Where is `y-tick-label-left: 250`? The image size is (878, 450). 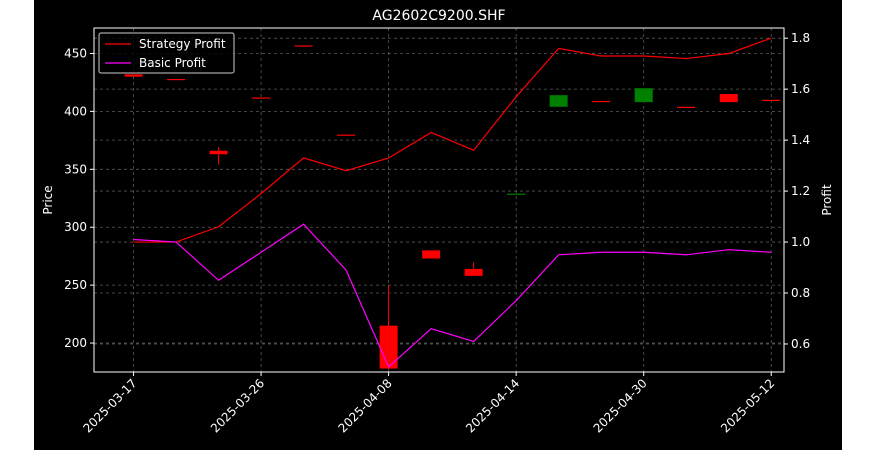 y-tick-label-left: 250 is located at coordinates (75, 285).